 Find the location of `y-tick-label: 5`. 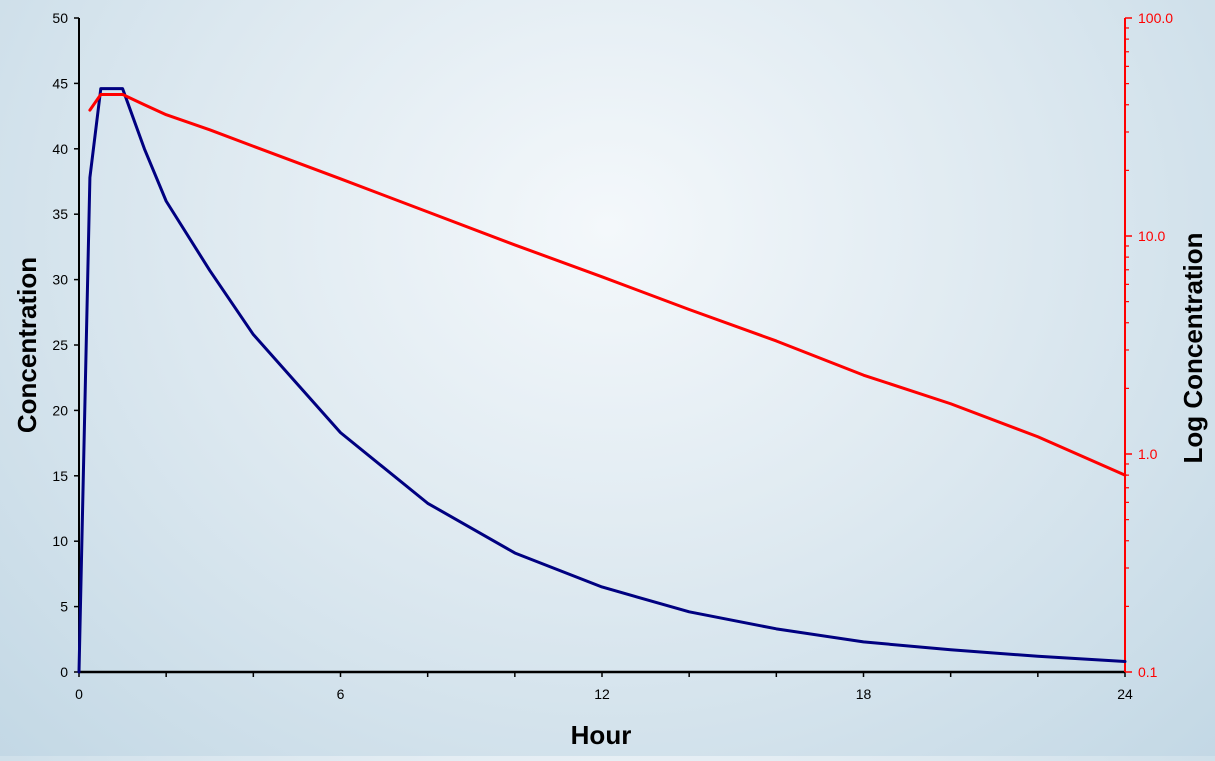

y-tick-label: 5 is located at coordinates (64, 607).